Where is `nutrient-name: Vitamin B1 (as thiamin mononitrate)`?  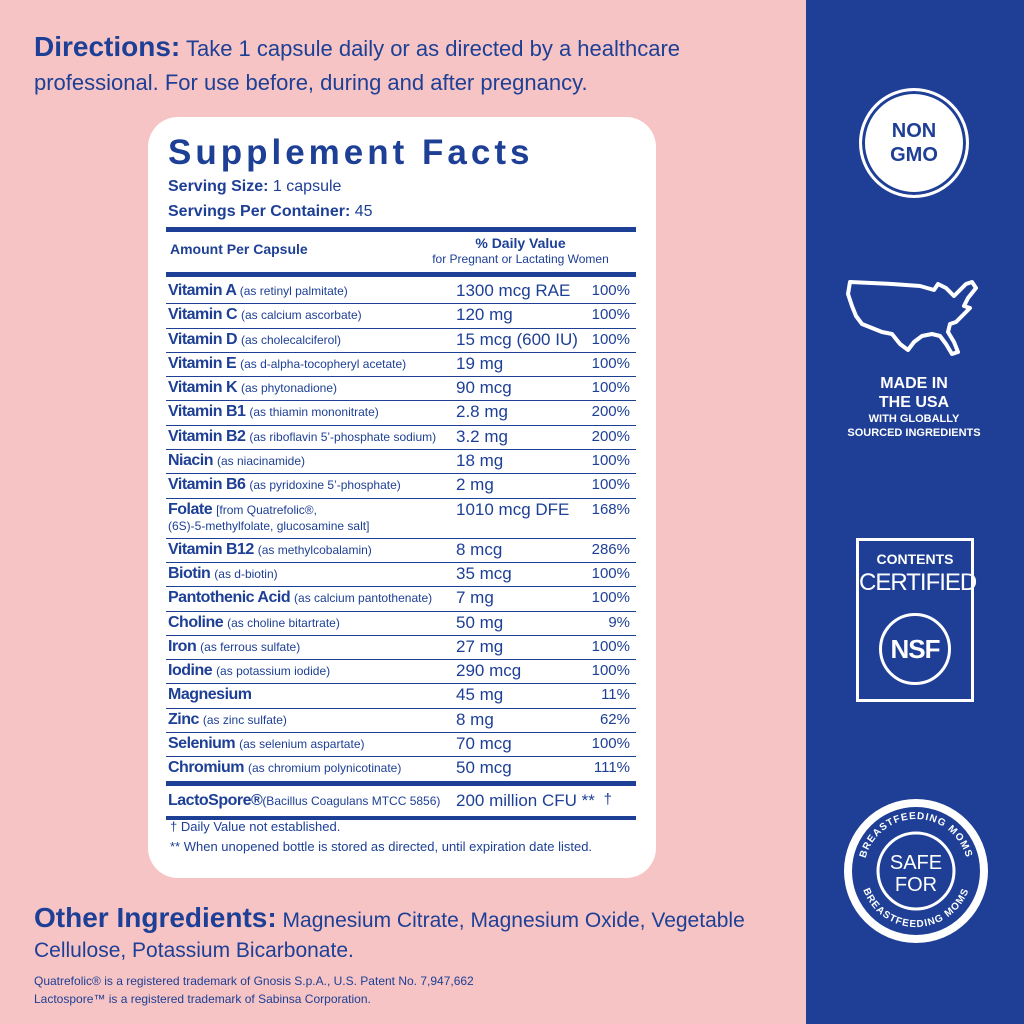 nutrient-name: Vitamin B1 (as thiamin mononitrate) is located at coordinates (273, 412).